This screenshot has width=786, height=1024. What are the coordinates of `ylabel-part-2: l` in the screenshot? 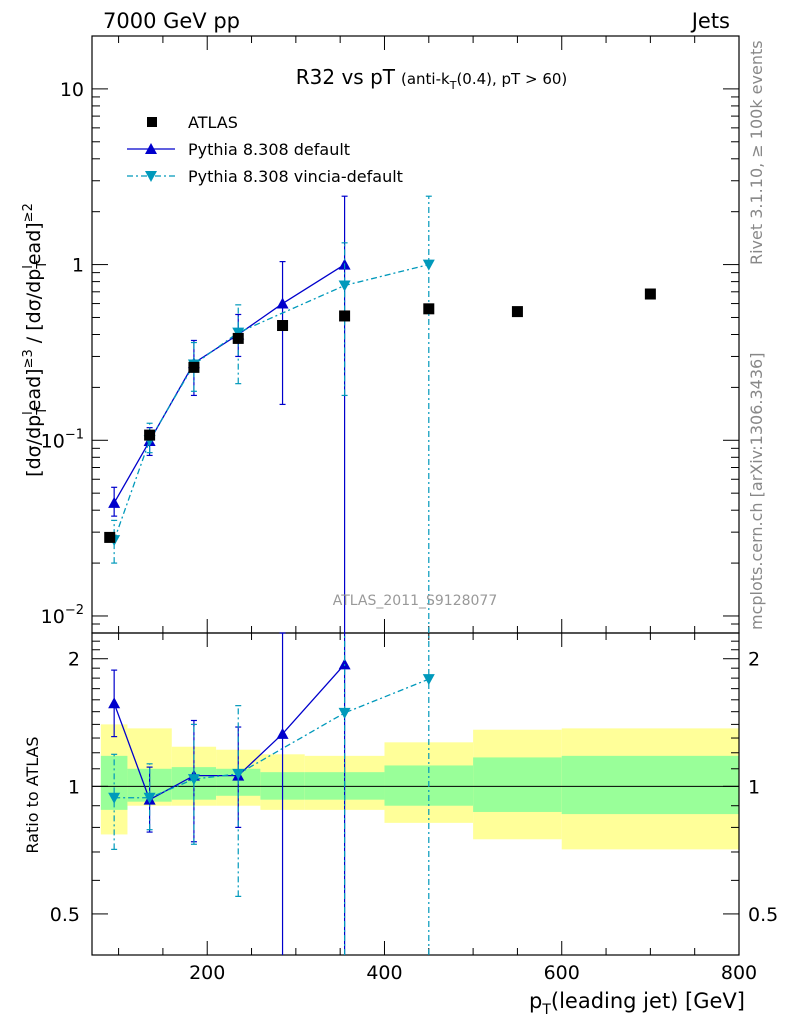 It's located at (28, 413).